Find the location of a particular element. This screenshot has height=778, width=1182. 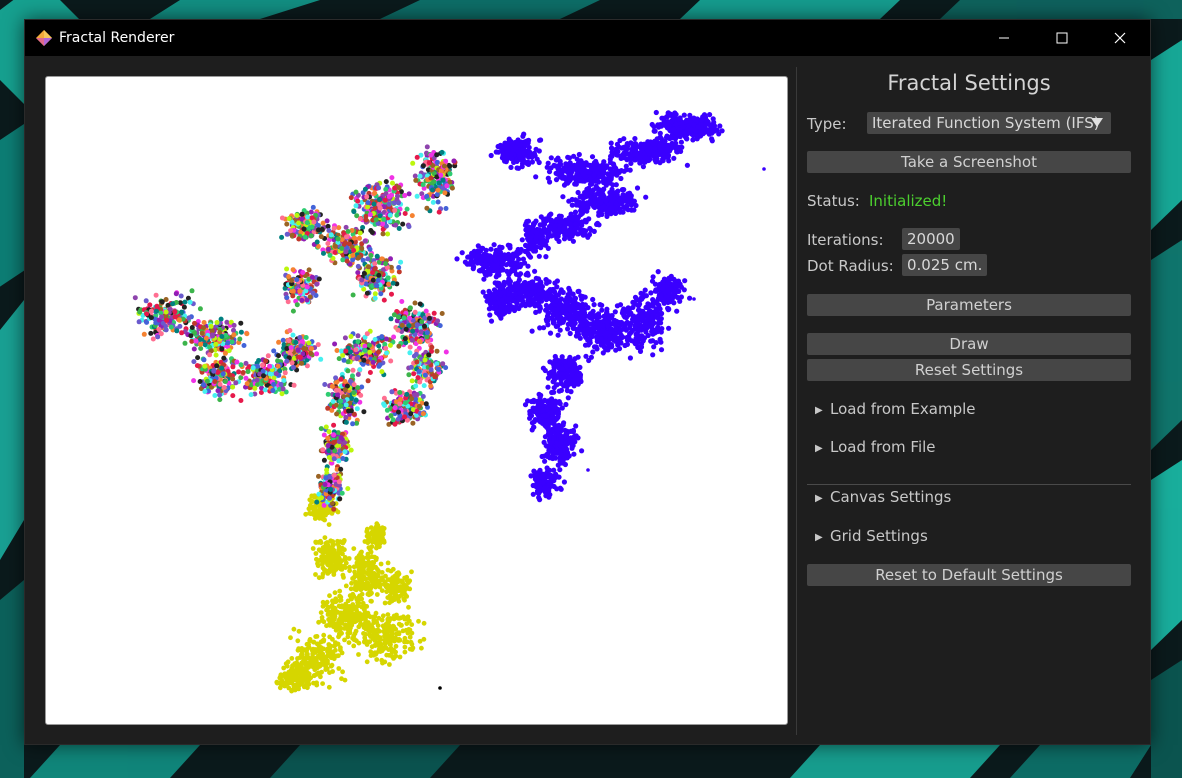

grid-settings-label: Grid Settings is located at coordinates (879, 536).